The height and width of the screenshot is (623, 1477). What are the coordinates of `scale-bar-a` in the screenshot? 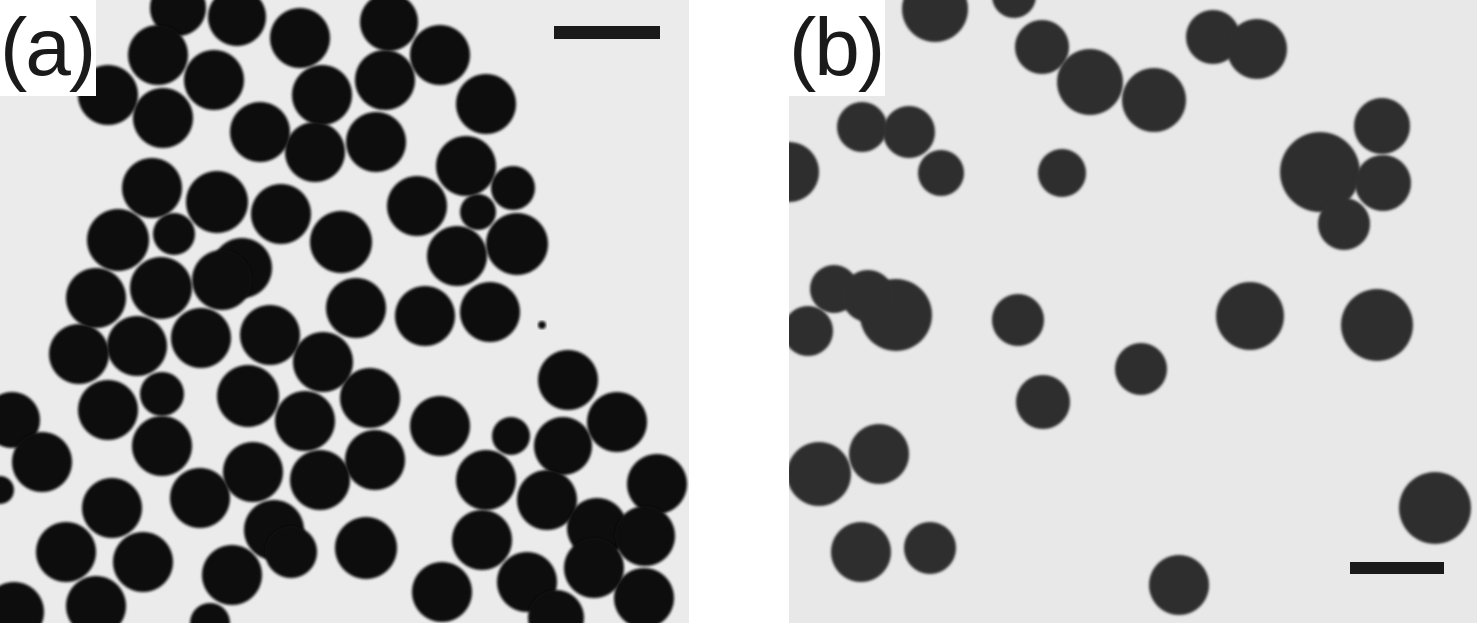 It's located at (607, 32).